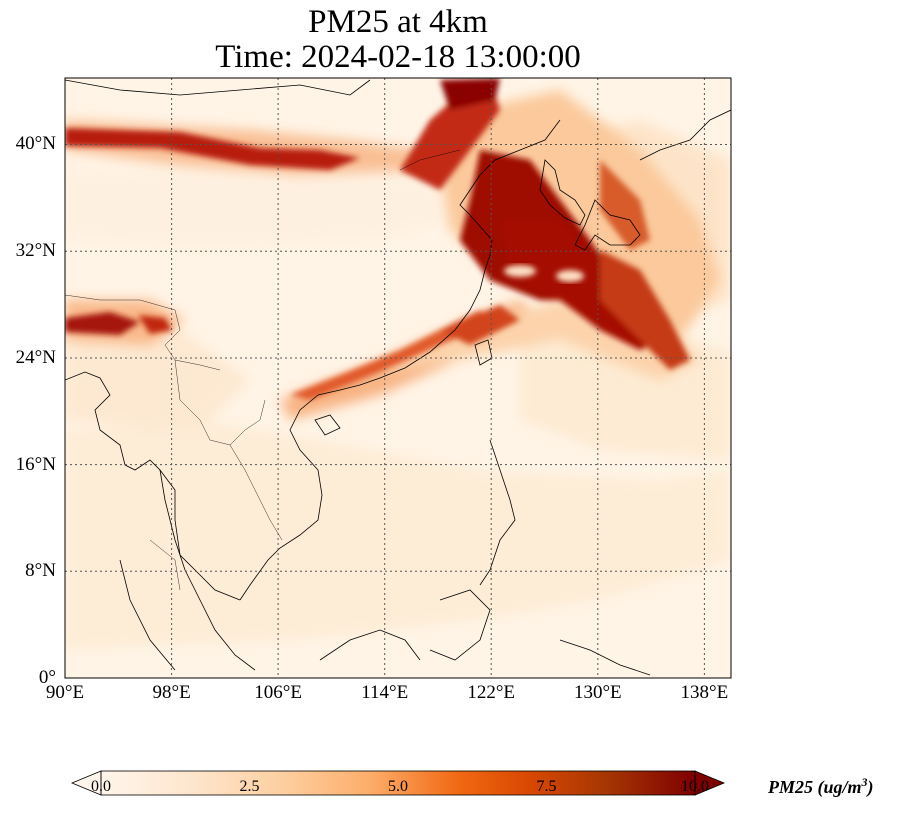 Image resolution: width=905 pixels, height=836 pixels. I want to click on lon-tick-label: 122°E, so click(491, 692).